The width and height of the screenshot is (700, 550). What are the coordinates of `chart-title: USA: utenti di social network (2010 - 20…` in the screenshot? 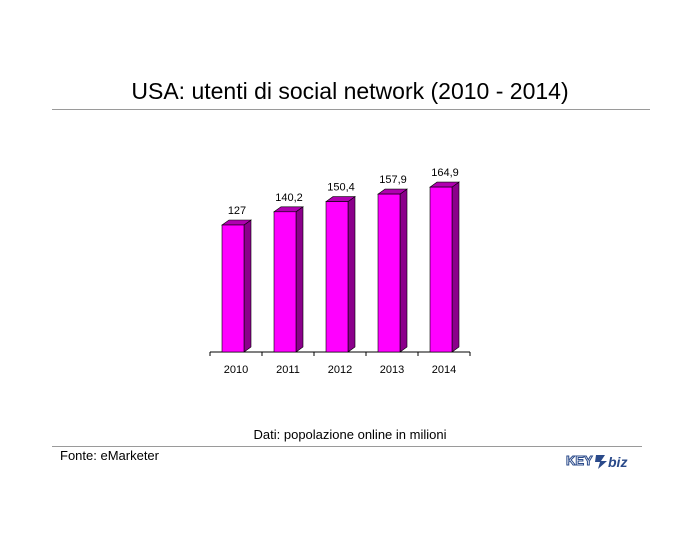 It's located at (350, 91).